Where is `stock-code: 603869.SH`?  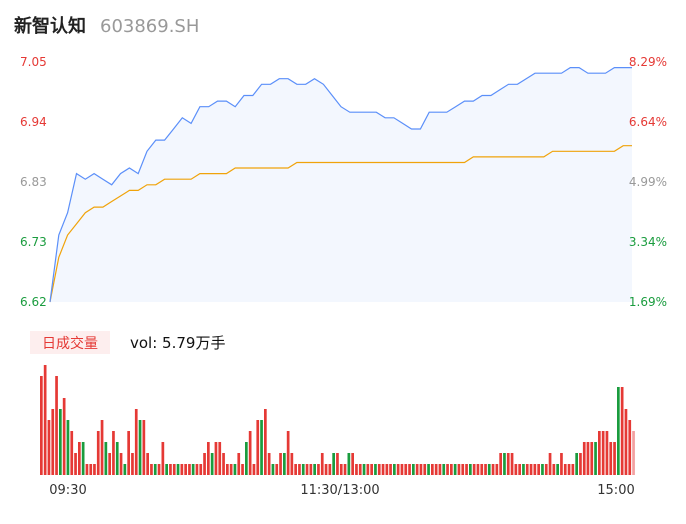
stock-code: 603869.SH is located at coordinates (150, 26).